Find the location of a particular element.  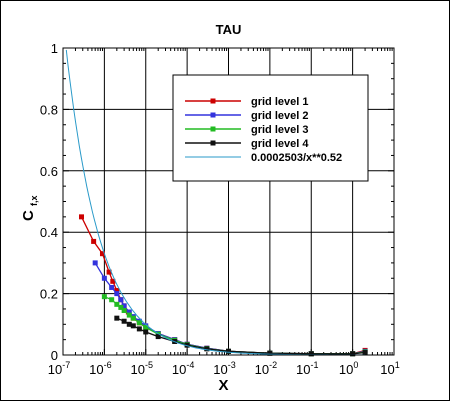

x-tick-label: 10⁻² is located at coordinates (266, 368).